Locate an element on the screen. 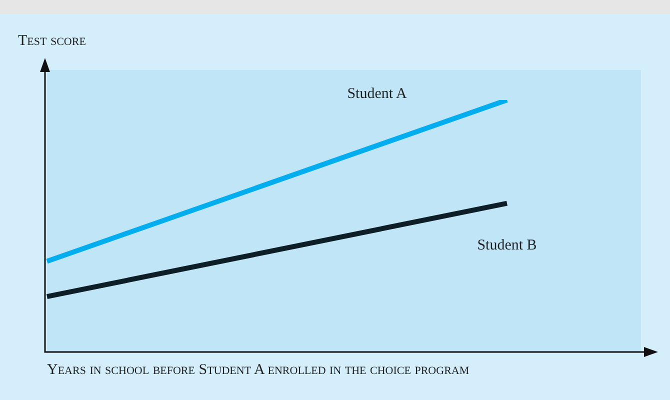  y-axis-title: Test score is located at coordinates (52, 41).